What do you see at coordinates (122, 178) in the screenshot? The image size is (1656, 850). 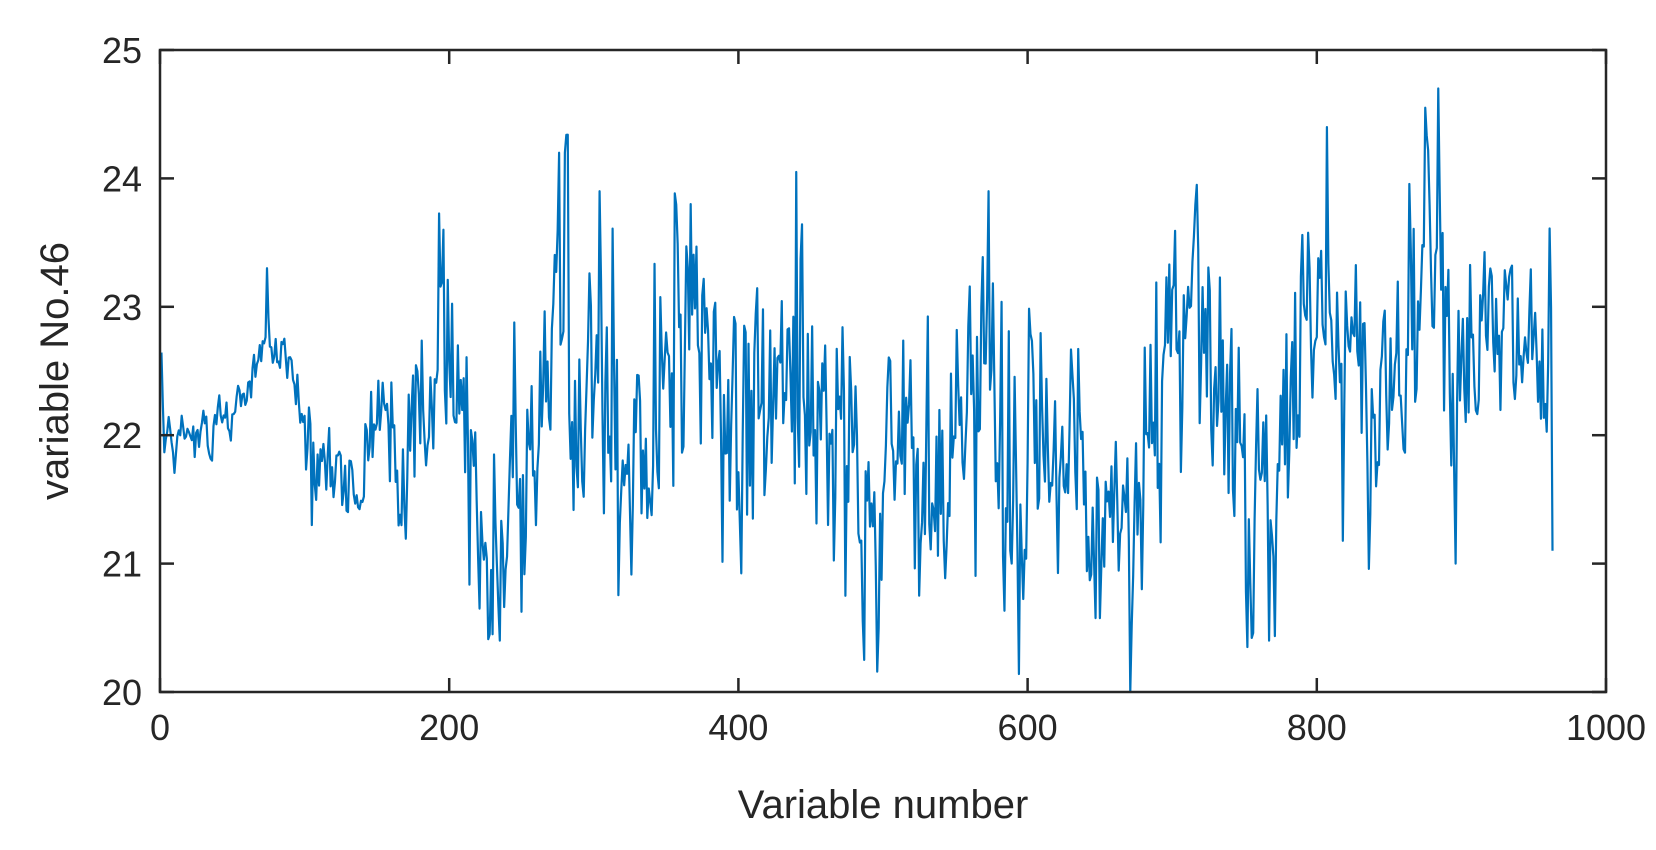 I see `y-tick-label: 24` at bounding box center [122, 178].